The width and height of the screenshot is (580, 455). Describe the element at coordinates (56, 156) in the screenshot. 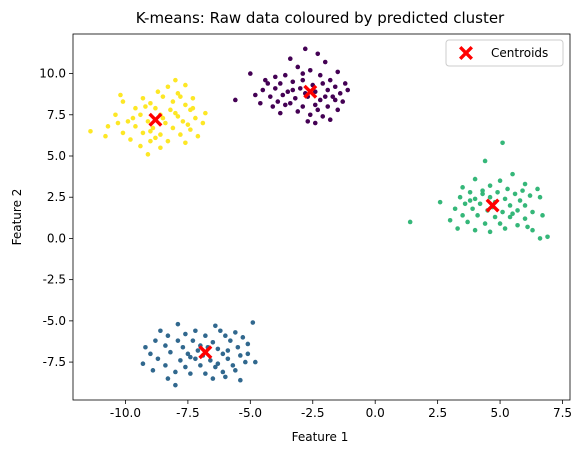

I see `y-tick-label: 5.0` at that location.